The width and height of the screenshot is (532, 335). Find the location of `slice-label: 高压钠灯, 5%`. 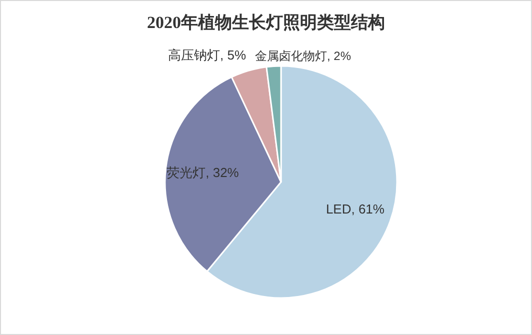

slice-label: 高压钠灯, 5% is located at coordinates (207, 54).